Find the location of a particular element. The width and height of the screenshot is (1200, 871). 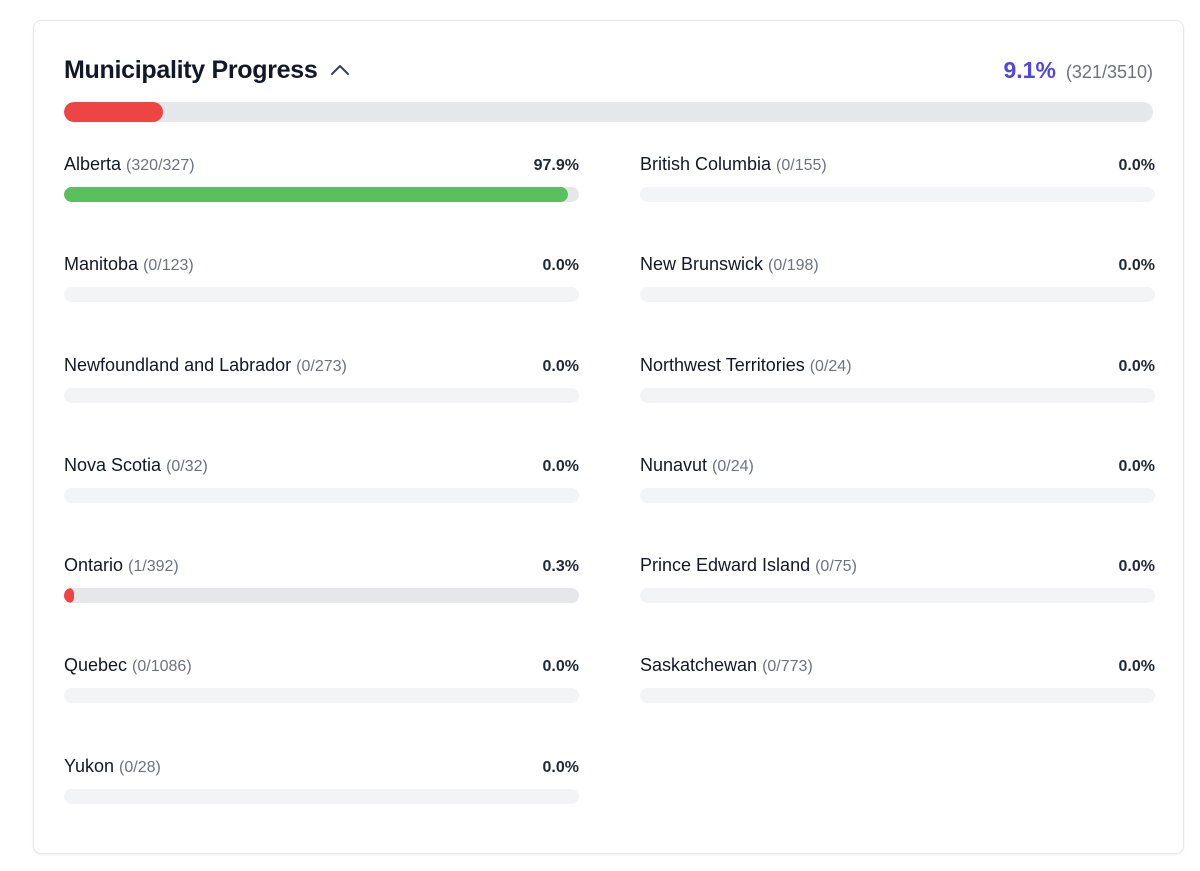

province-row-header: Yukon (0/28) 0.0% is located at coordinates (321, 768).